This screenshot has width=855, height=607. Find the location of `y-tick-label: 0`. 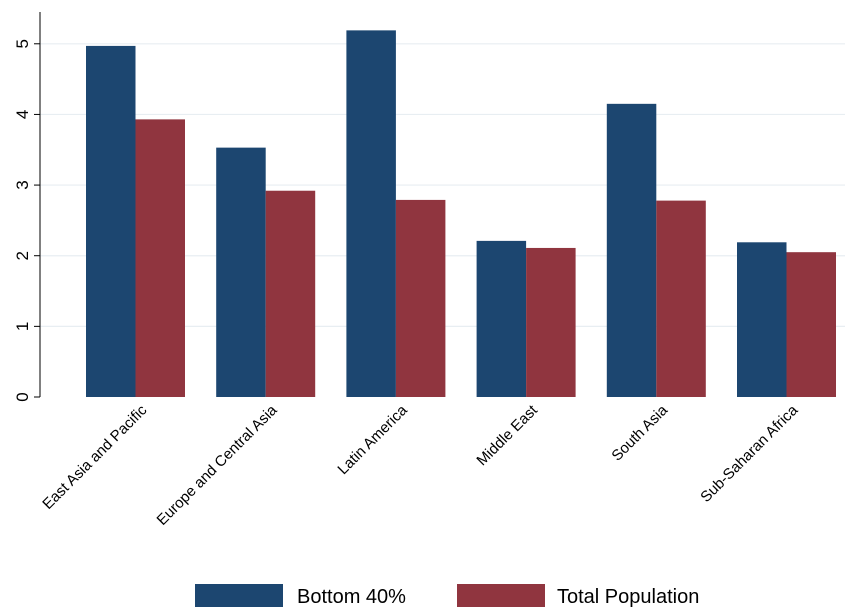

y-tick-label: 0 is located at coordinates (22, 396).